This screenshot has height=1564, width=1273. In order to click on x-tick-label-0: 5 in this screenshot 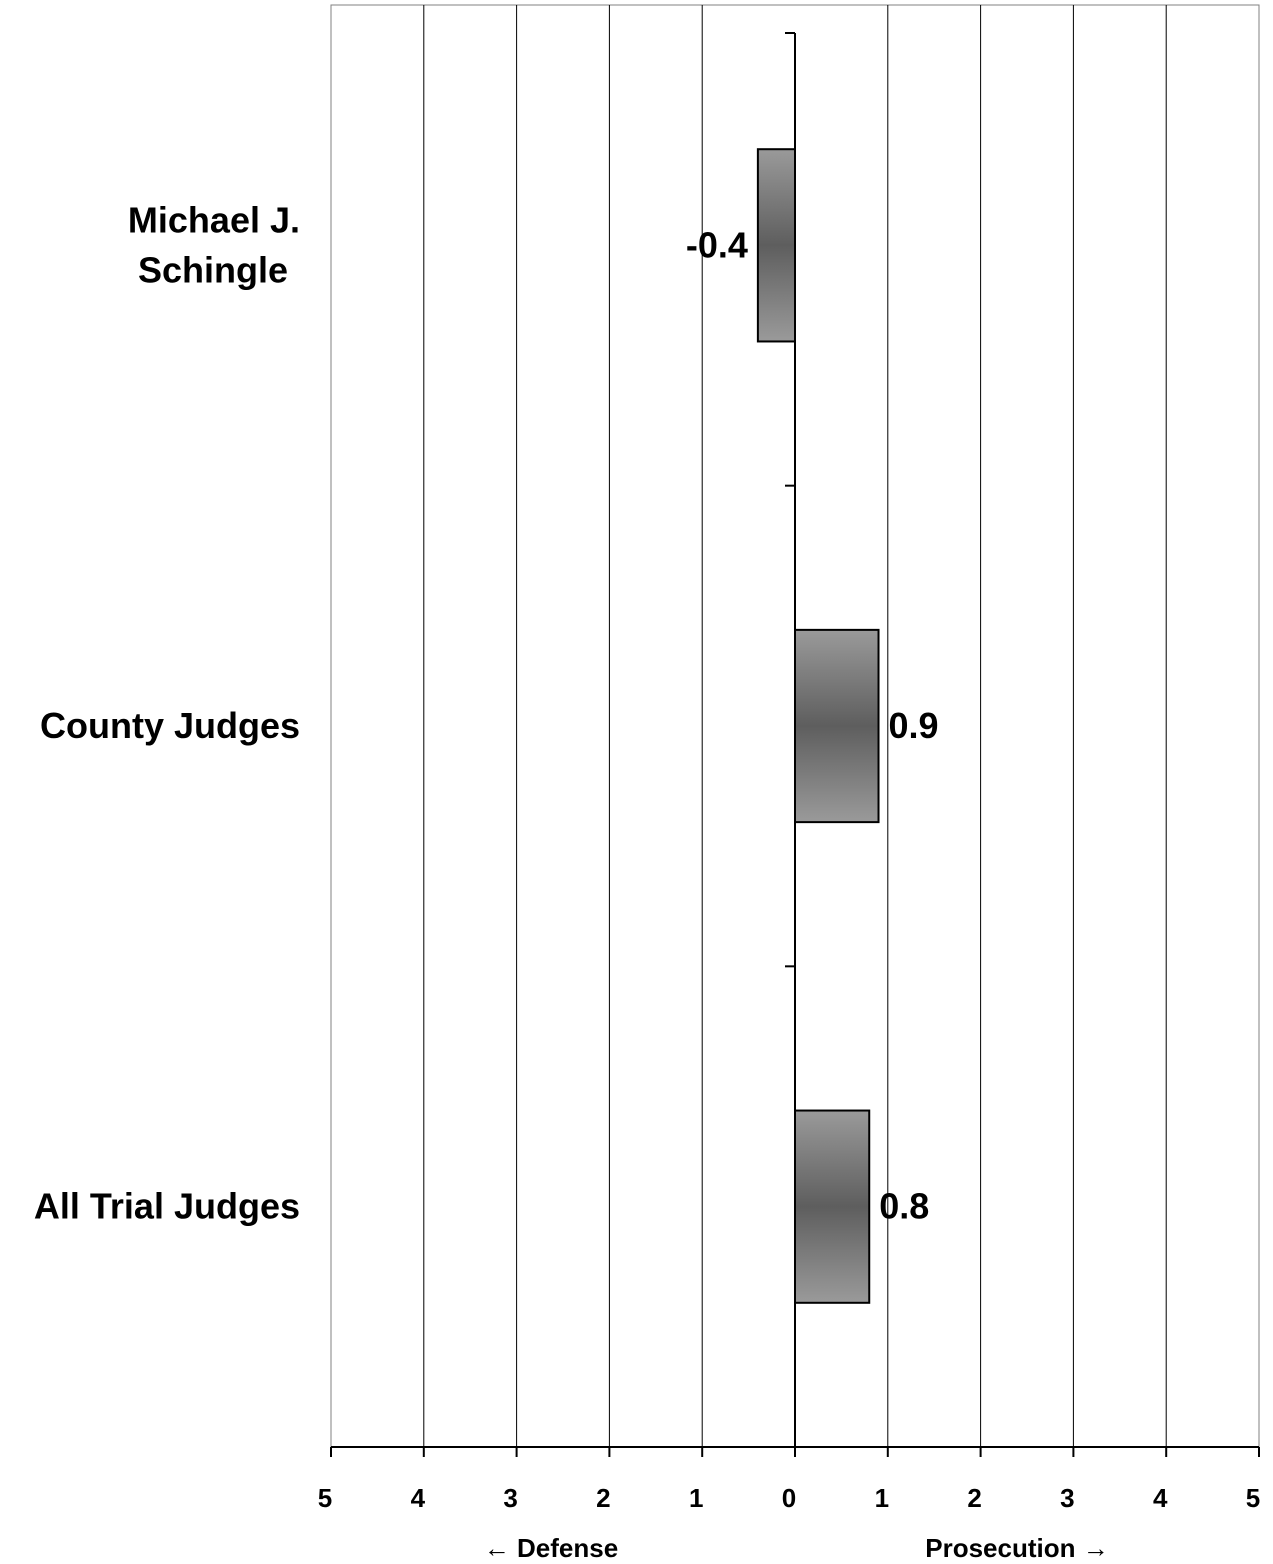, I will do `click(325, 1498)`.